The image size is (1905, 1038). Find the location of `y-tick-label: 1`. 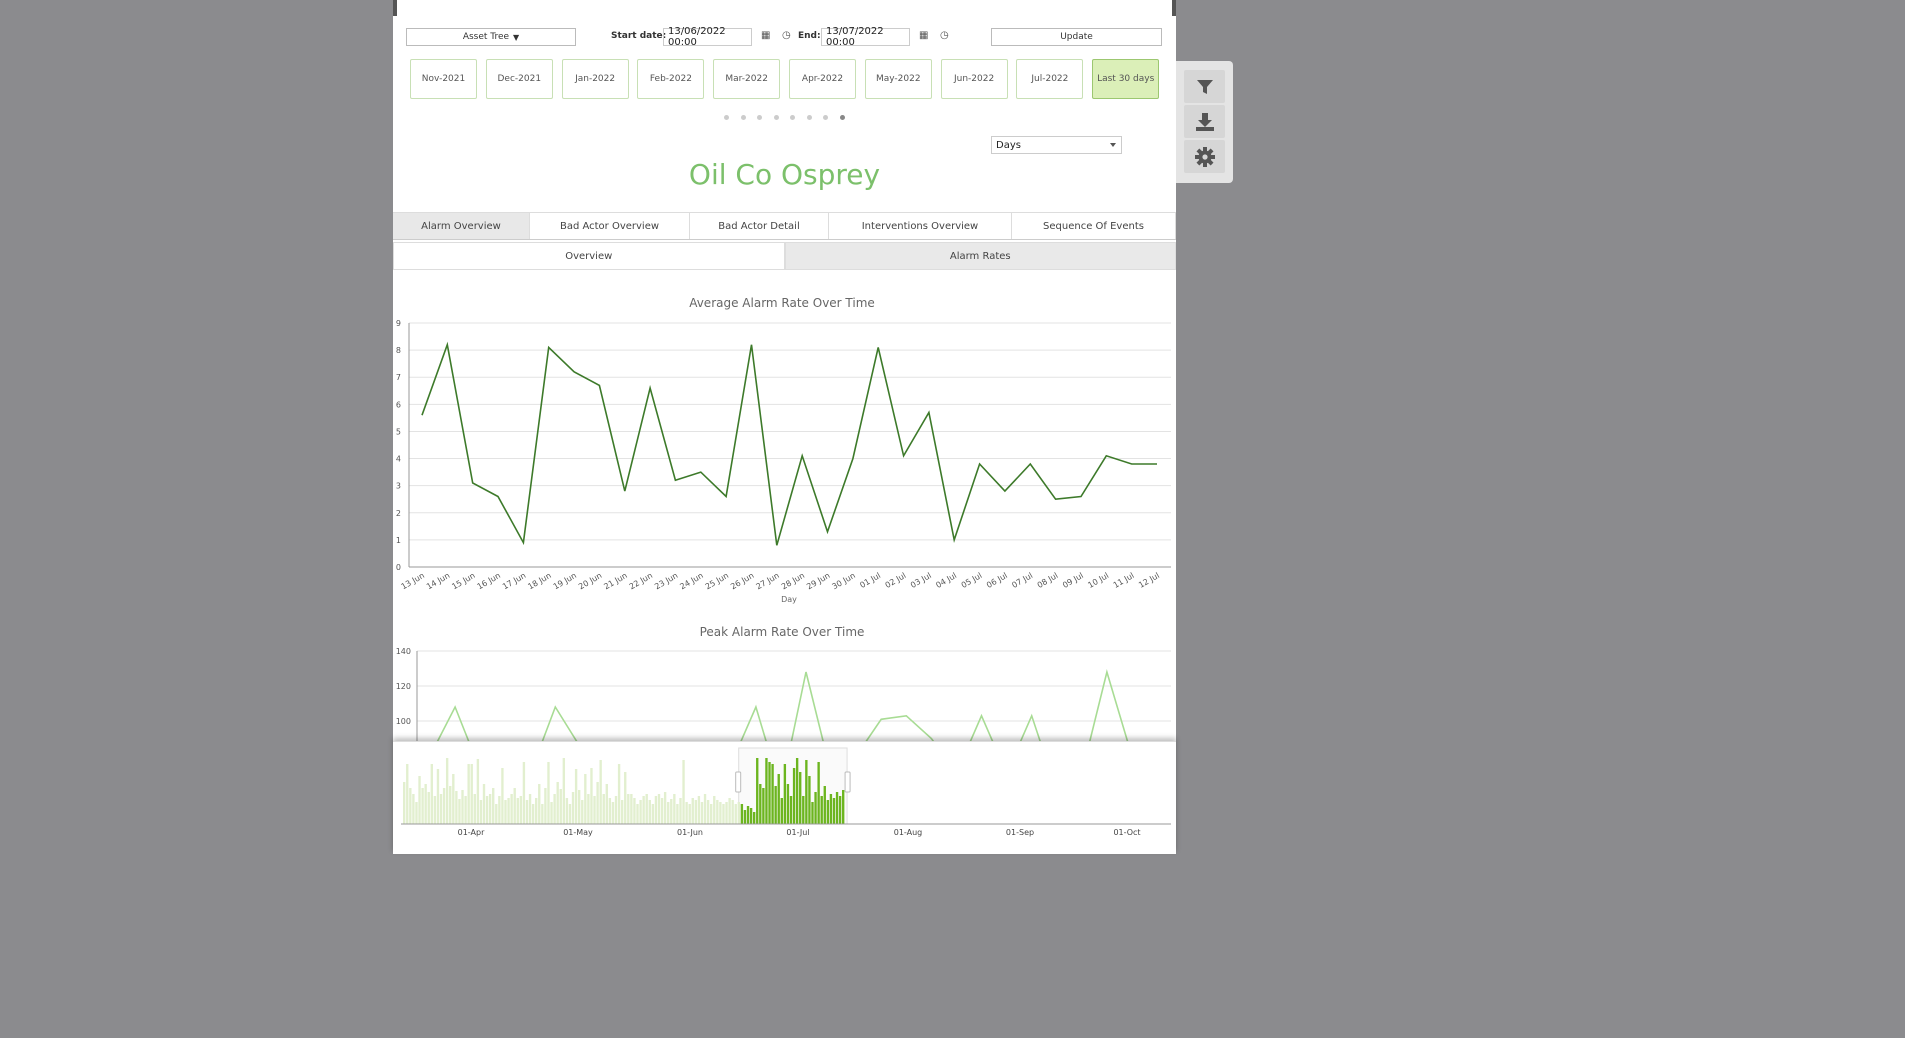

y-tick-label: 1 is located at coordinates (398, 540).